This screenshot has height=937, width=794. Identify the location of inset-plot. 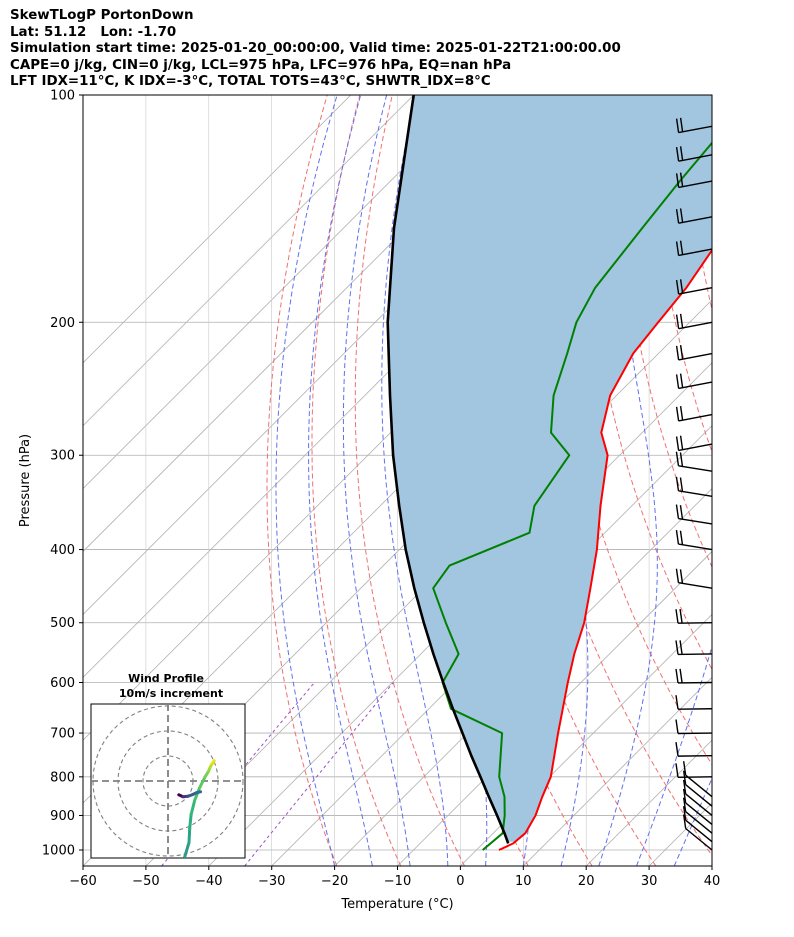
(168, 781).